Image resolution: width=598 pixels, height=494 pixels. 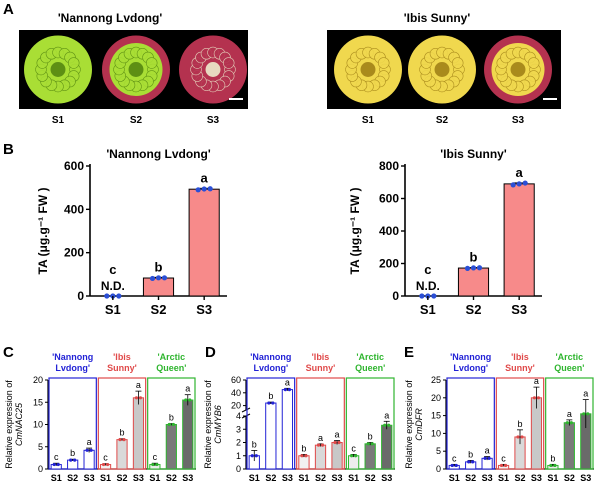 What do you see at coordinates (436, 398) in the screenshot?
I see `y-tick-label: 20` at bounding box center [436, 398].